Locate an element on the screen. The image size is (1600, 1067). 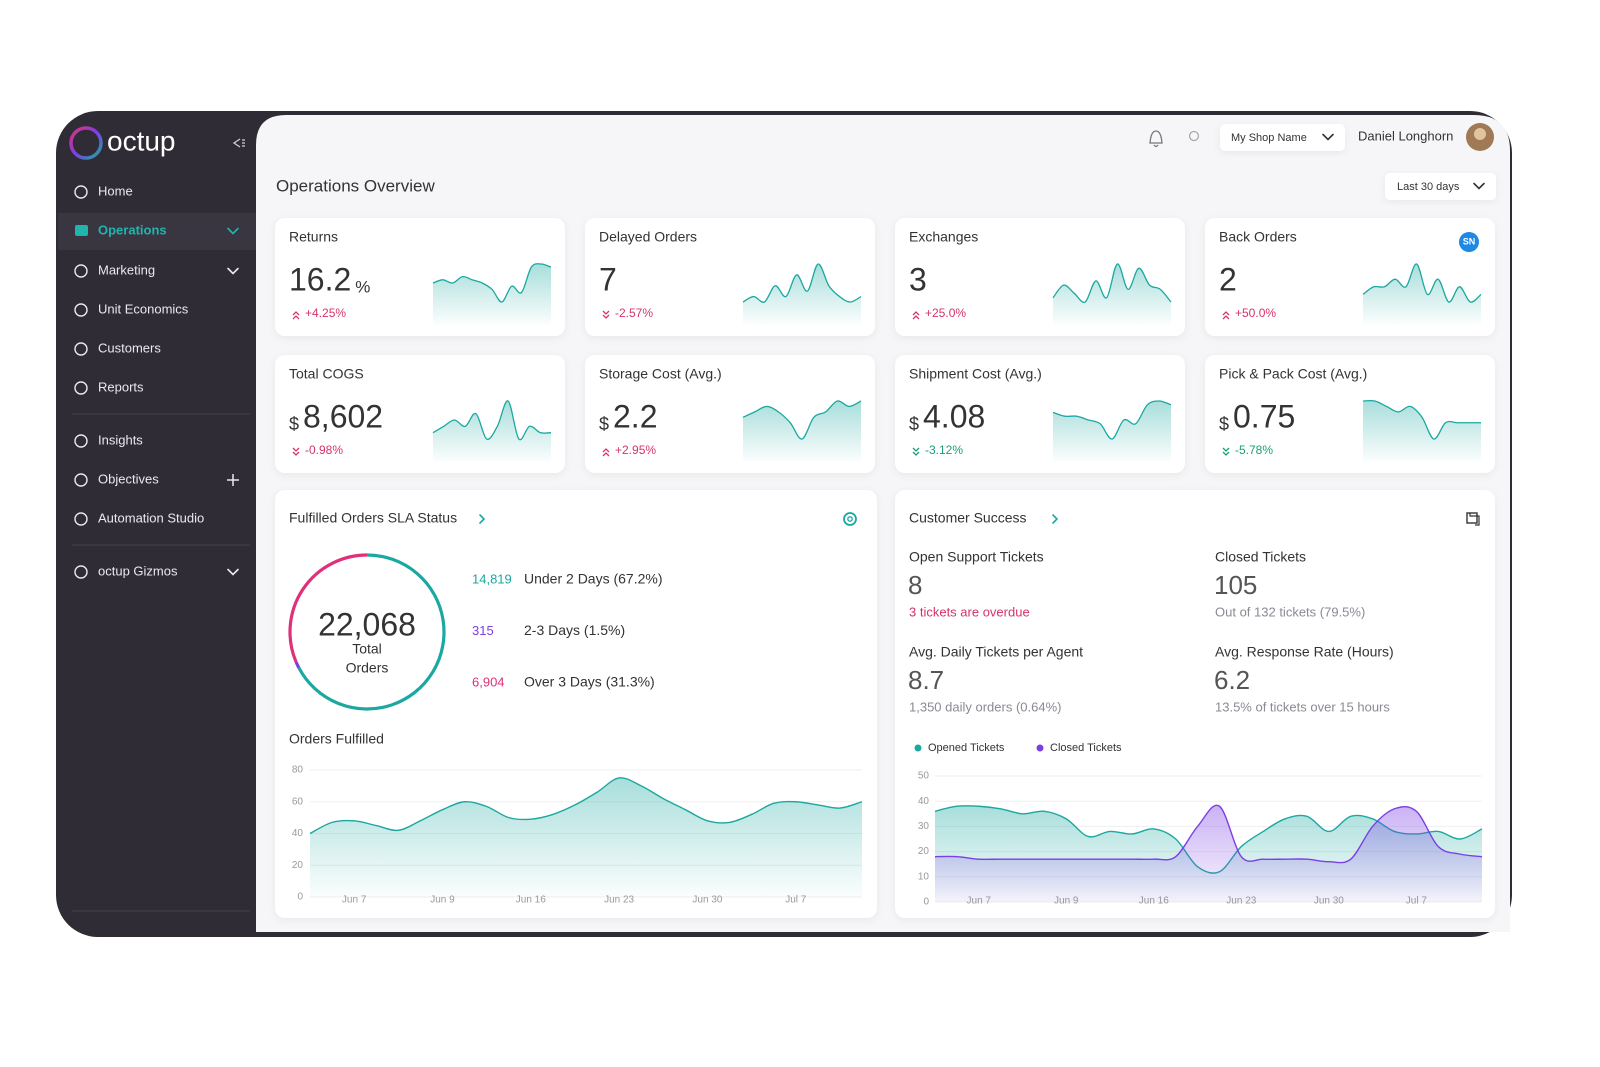
donut-total: 22,068 is located at coordinates (367, 624).